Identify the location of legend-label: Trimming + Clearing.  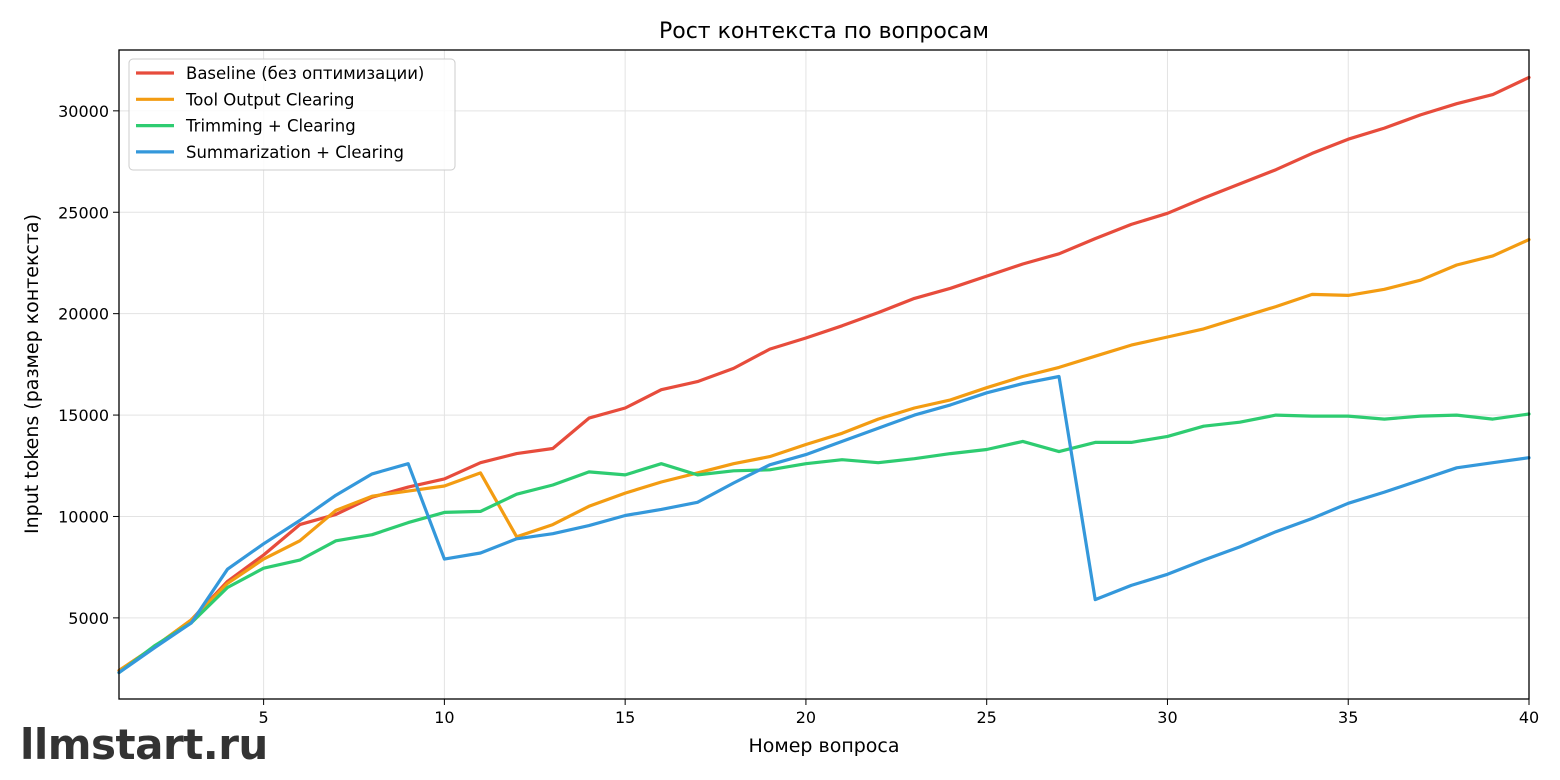
(270, 126).